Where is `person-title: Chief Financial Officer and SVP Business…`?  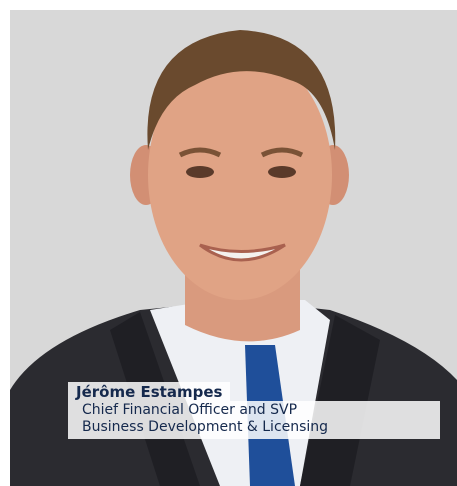 person-title: Chief Financial Officer and SVP Business… is located at coordinates (254, 420).